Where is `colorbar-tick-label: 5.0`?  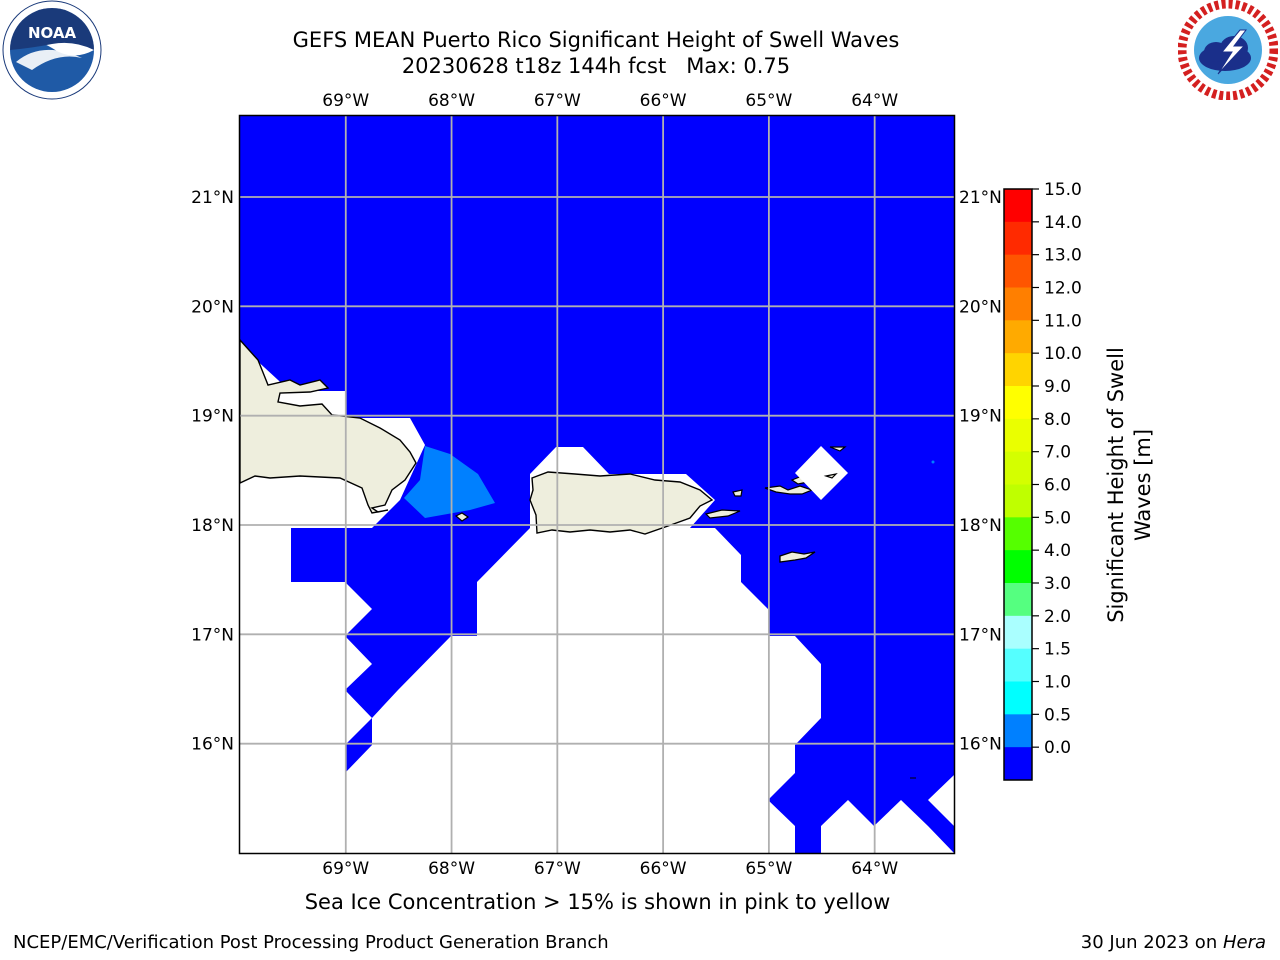 colorbar-tick-label: 5.0 is located at coordinates (1057, 518).